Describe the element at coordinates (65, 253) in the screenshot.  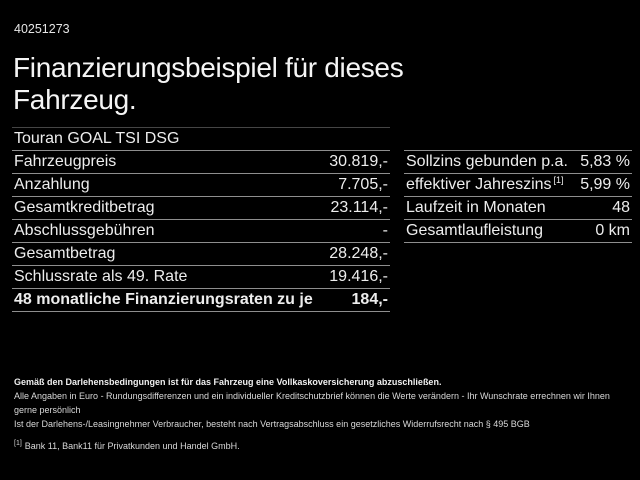
I see `row-label: Gesamtbetrag` at that location.